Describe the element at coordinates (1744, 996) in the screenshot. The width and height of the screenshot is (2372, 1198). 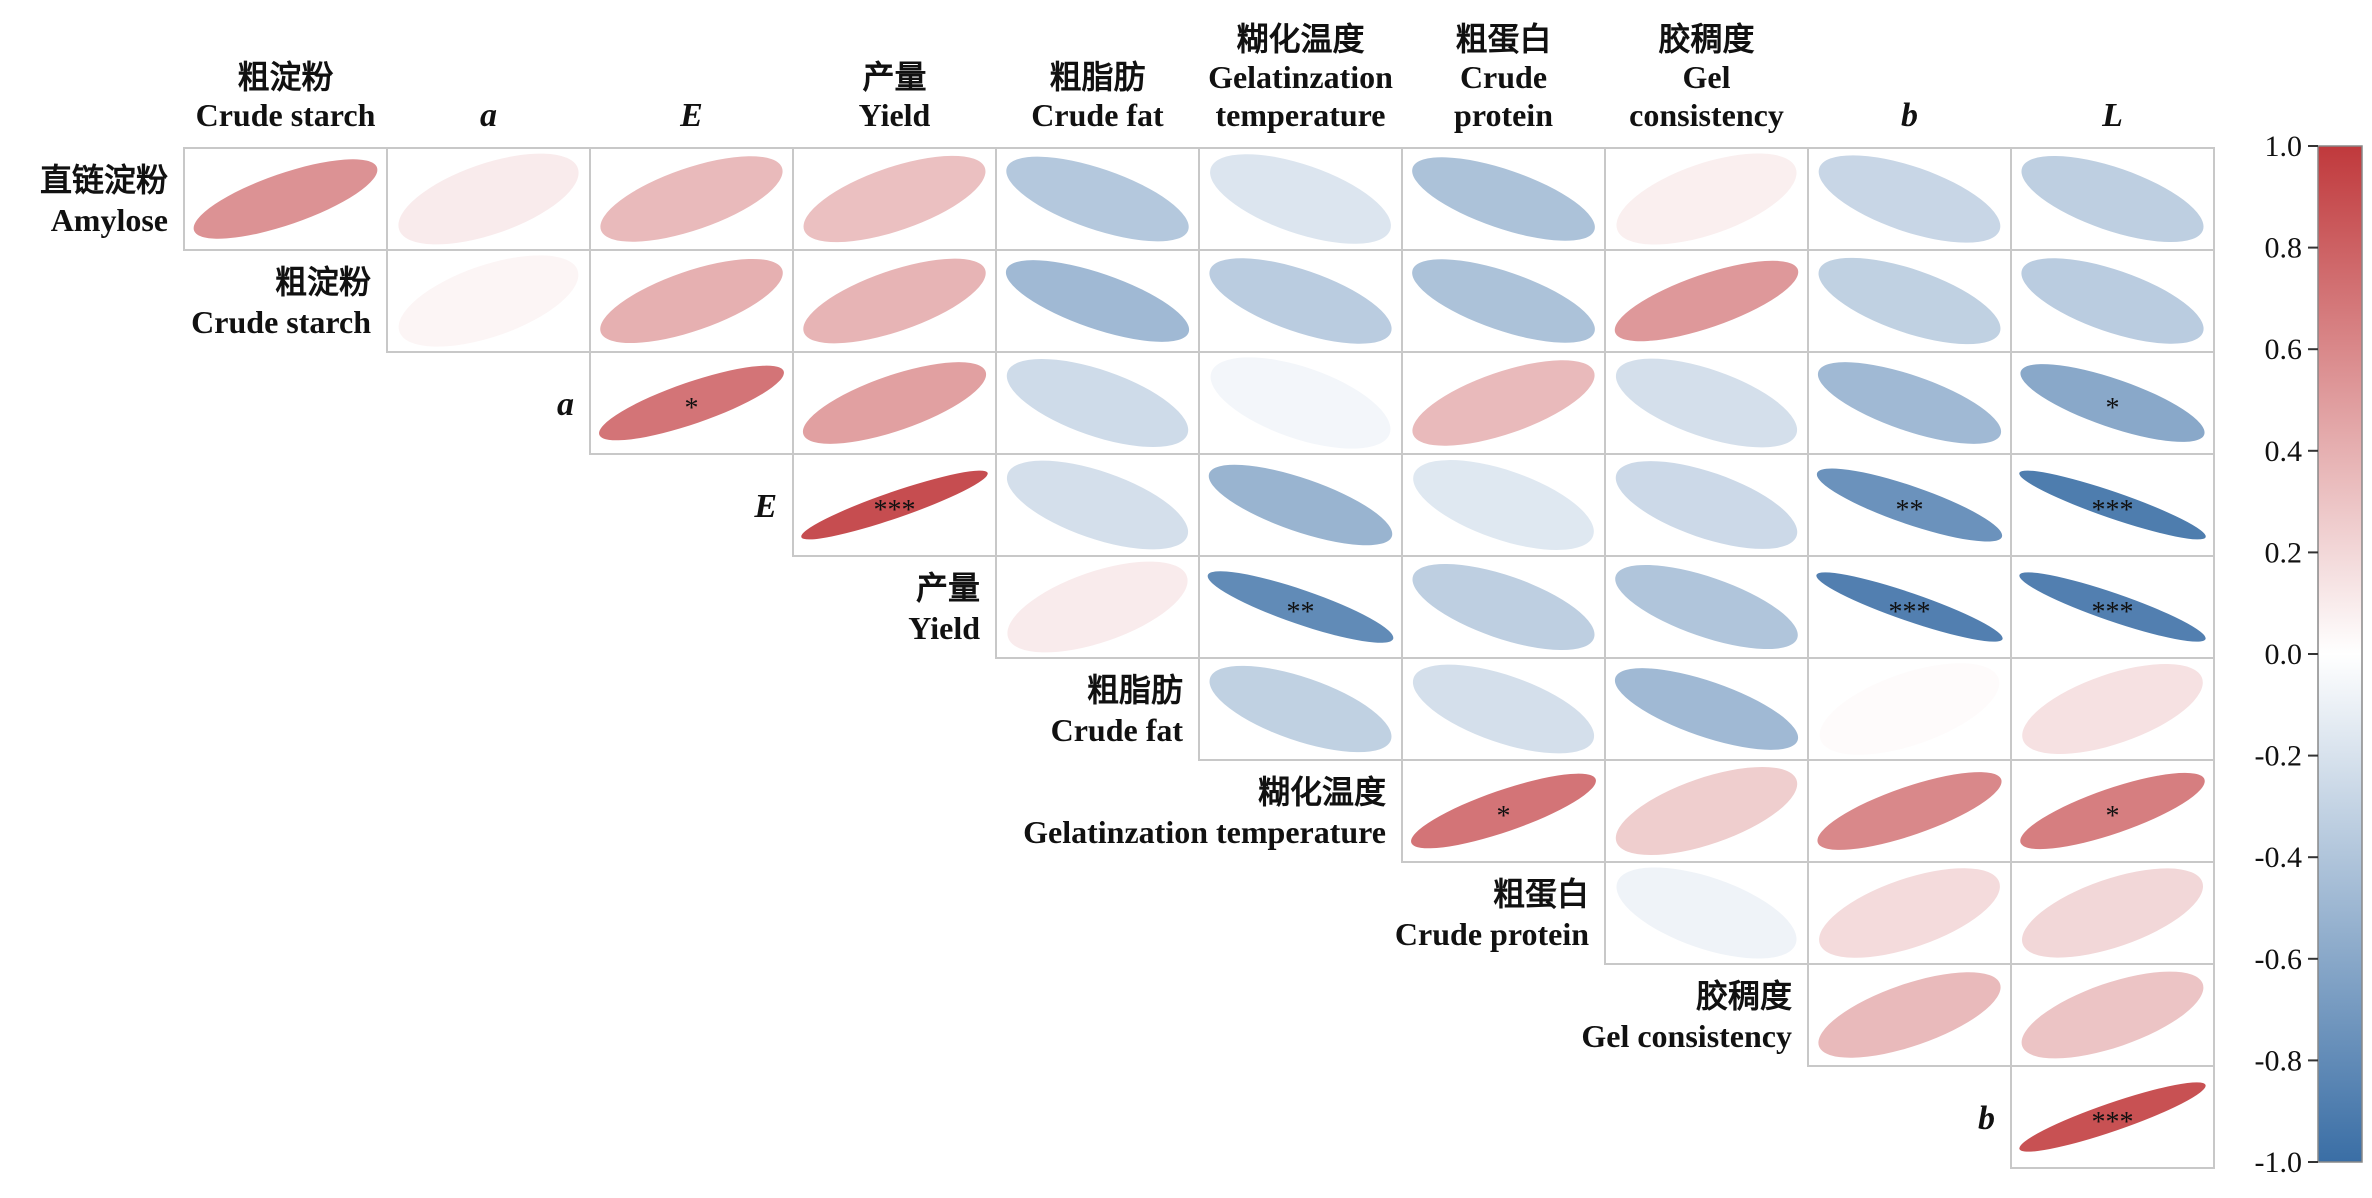
I see `row-header-8-line-0: 胶稠度` at that location.